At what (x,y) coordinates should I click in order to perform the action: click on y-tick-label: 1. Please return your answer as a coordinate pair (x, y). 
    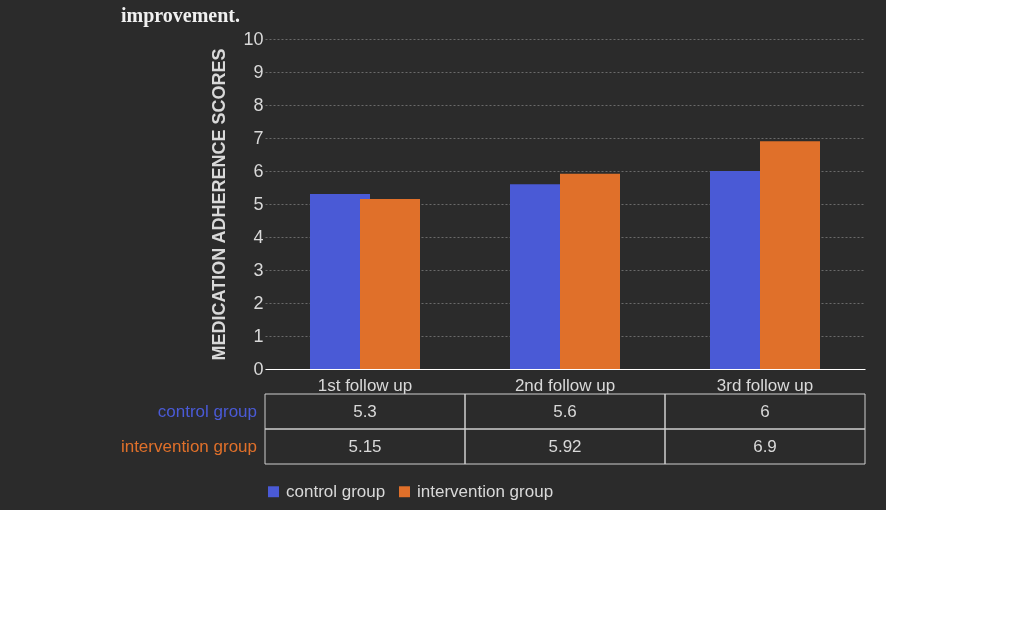
    Looking at the image, I should click on (258, 335).